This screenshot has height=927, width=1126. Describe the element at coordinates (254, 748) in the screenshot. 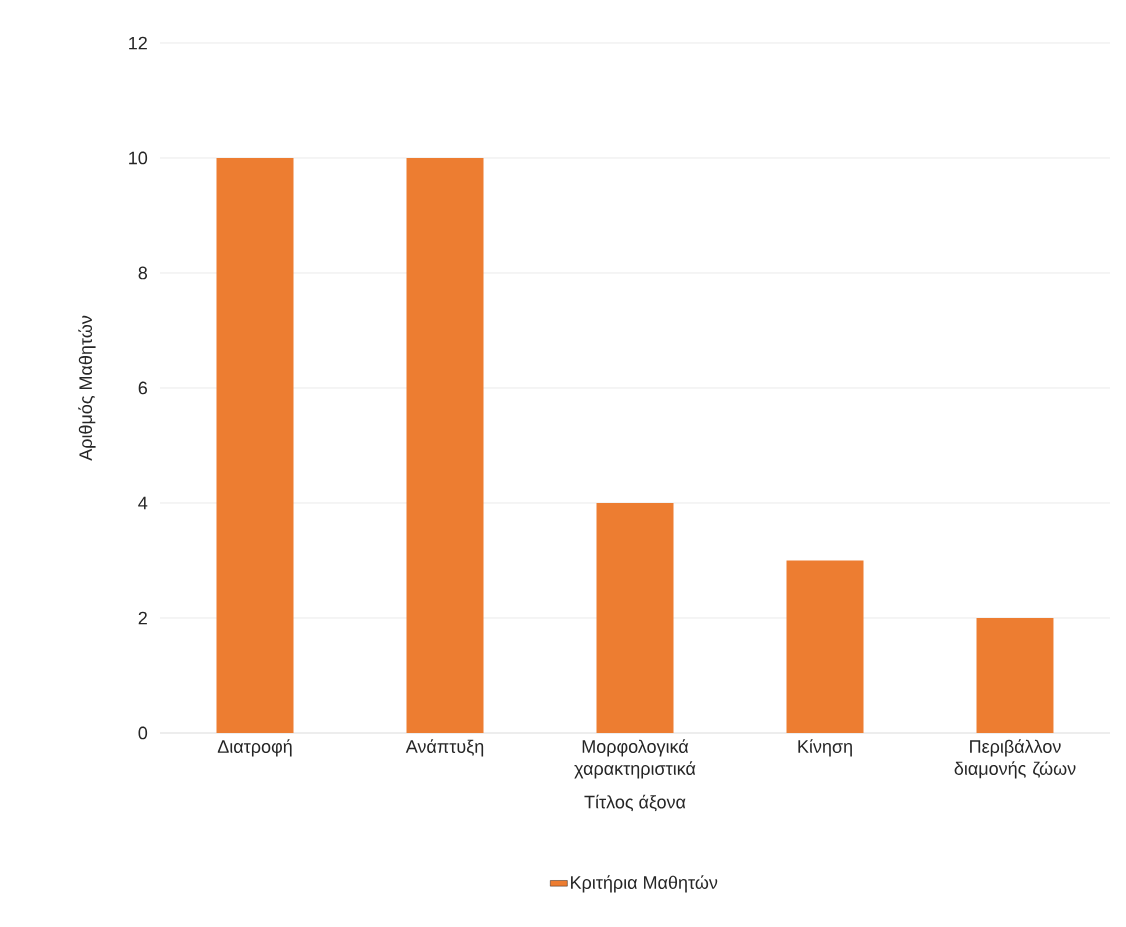

I see `x-tick-label: Διατροφή` at that location.